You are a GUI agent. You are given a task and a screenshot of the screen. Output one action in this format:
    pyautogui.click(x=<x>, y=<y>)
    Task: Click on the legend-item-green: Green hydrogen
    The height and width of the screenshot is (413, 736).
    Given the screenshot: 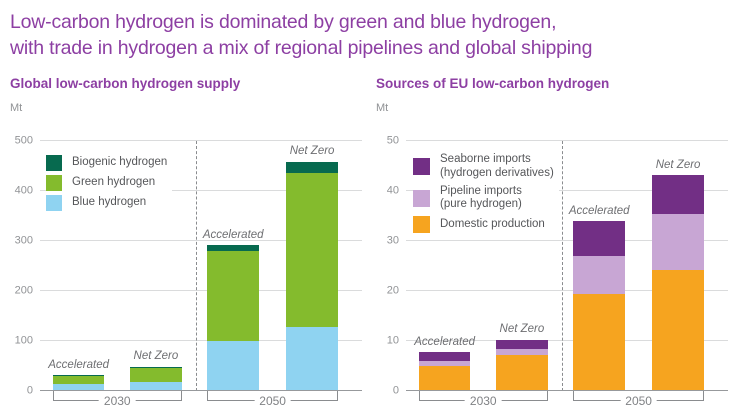 What is the action you would take?
    pyautogui.click(x=106, y=183)
    